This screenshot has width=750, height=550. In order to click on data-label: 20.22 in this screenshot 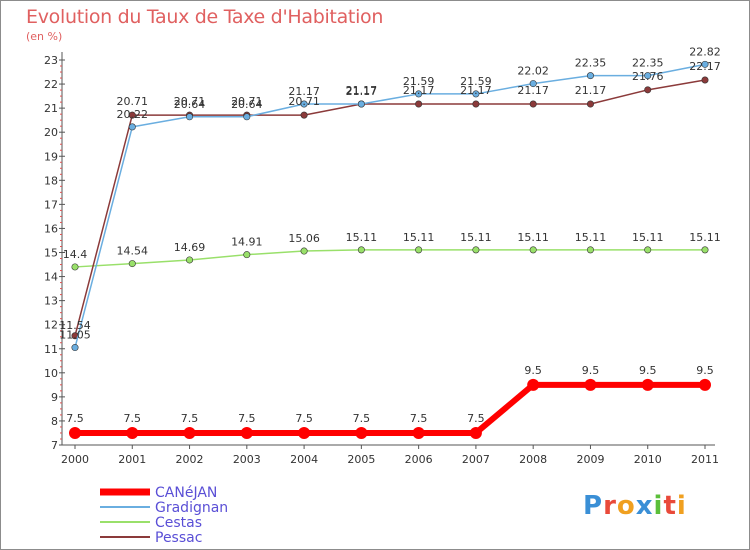, I will do `click(133, 114)`.